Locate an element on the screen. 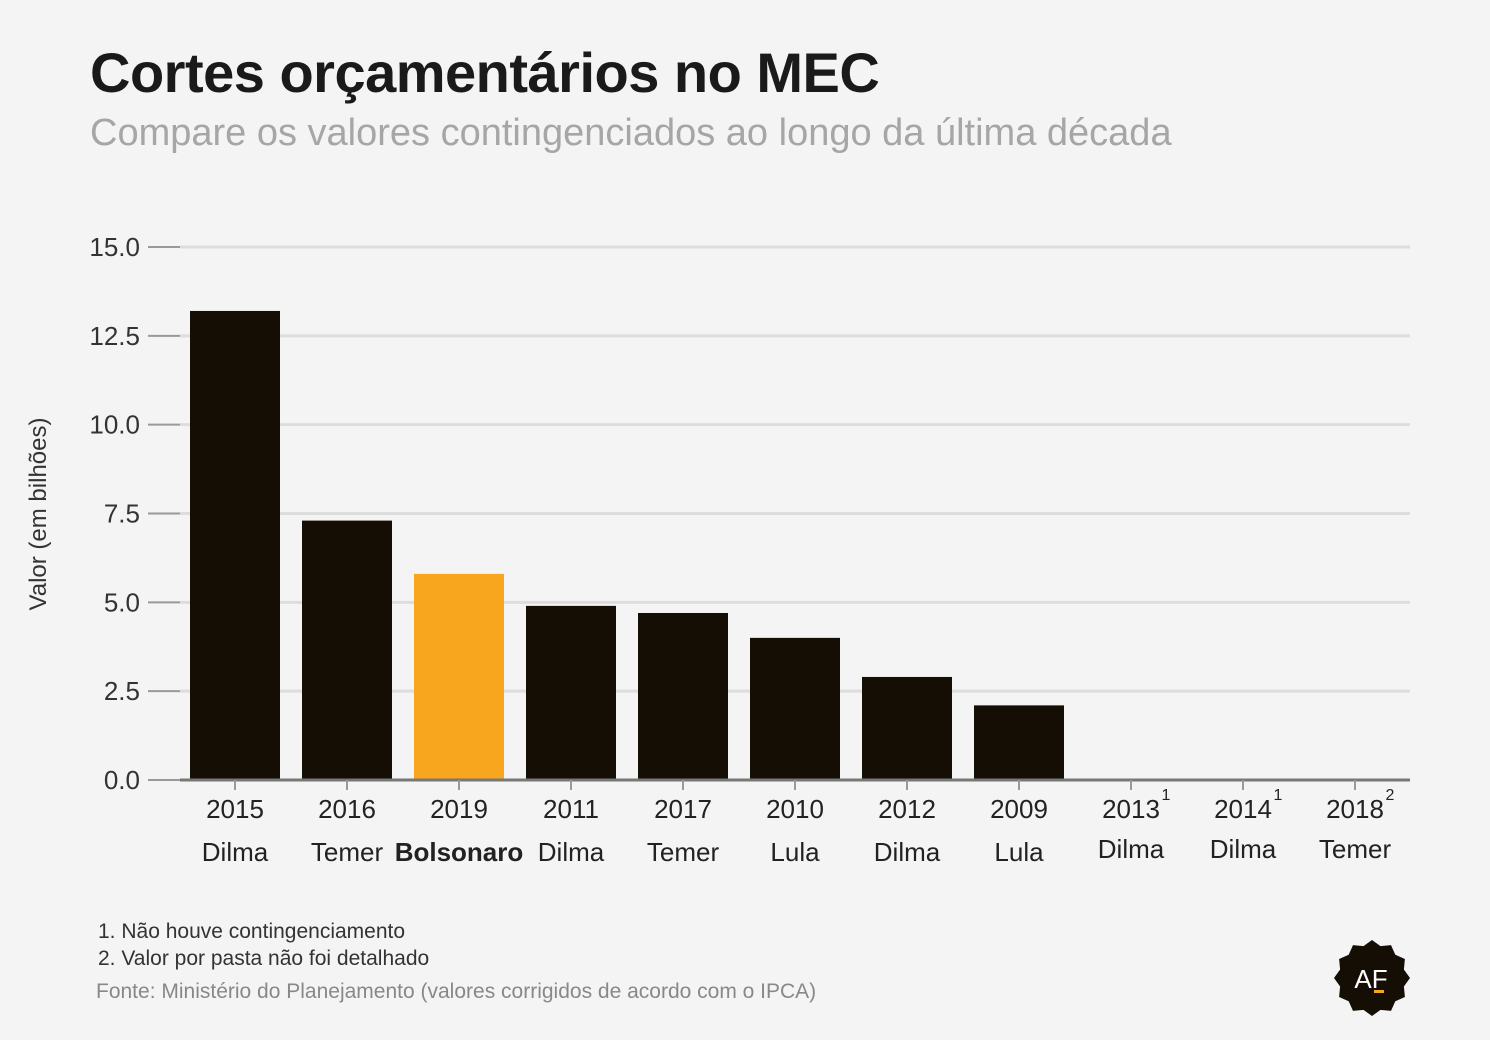  x-year-label: 2017 is located at coordinates (683, 809).